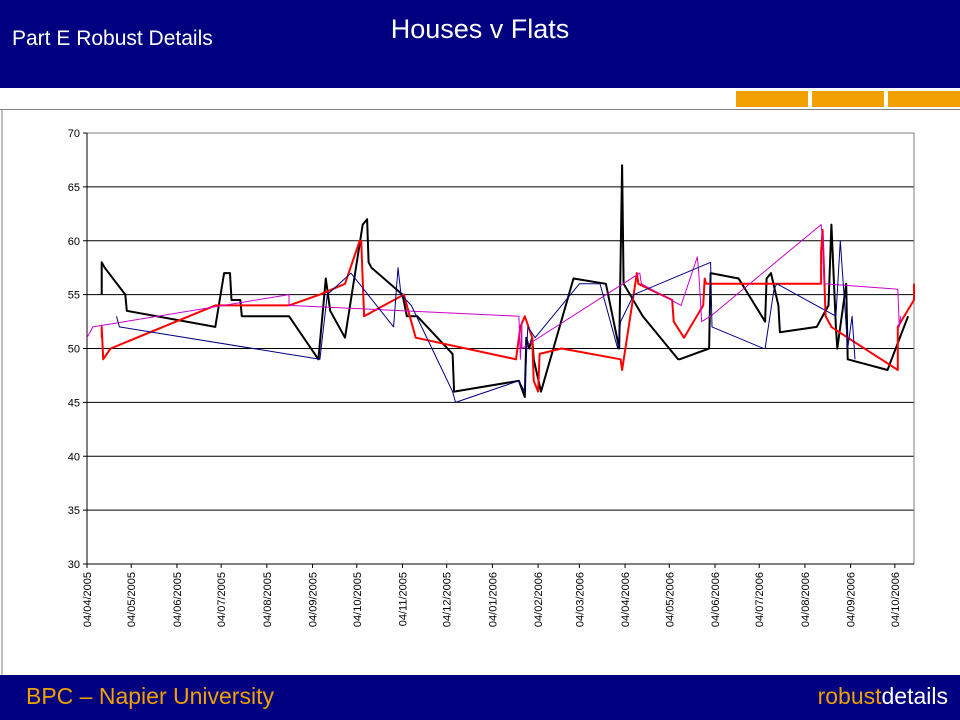 Image resolution: width=960 pixels, height=720 pixels. I want to click on footer-credit: BPC – Napier University, so click(150, 696).